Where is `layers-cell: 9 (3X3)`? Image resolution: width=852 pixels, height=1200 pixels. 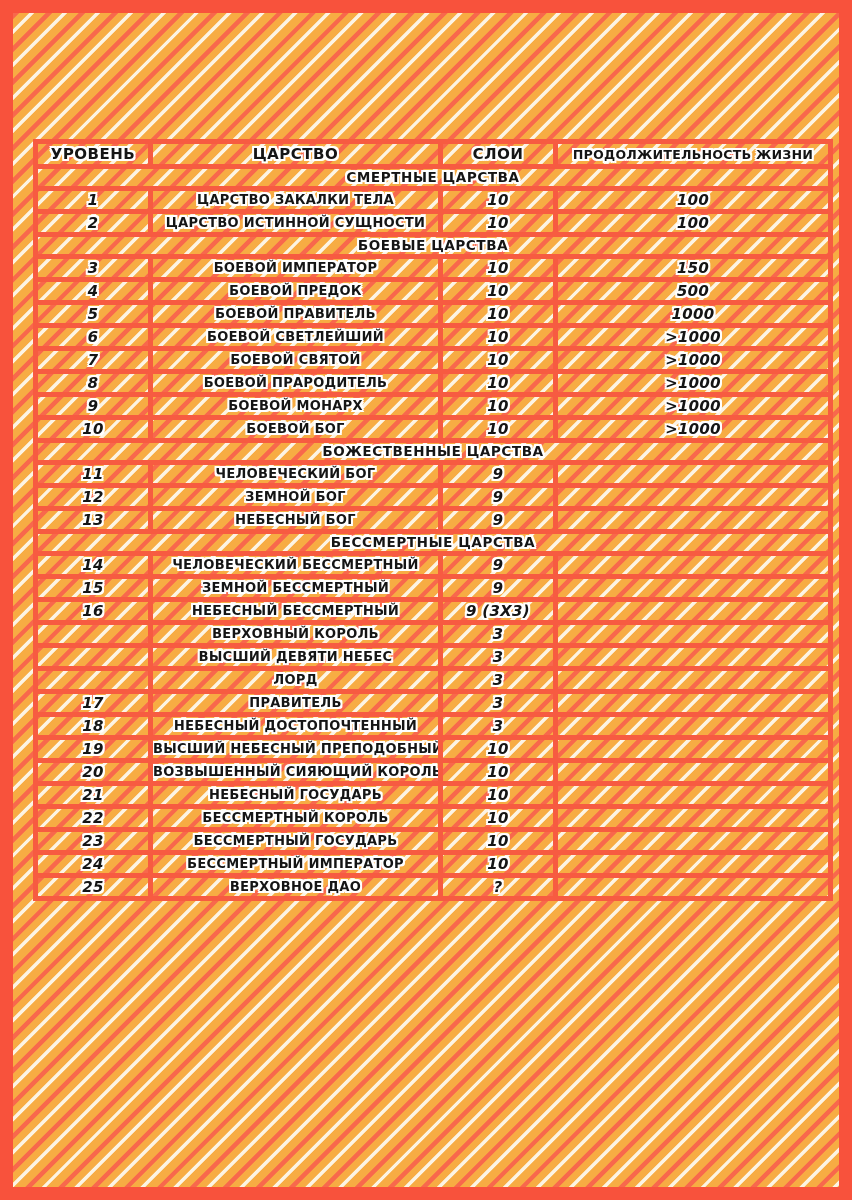 layers-cell: 9 (3X3) is located at coordinates (498, 611).